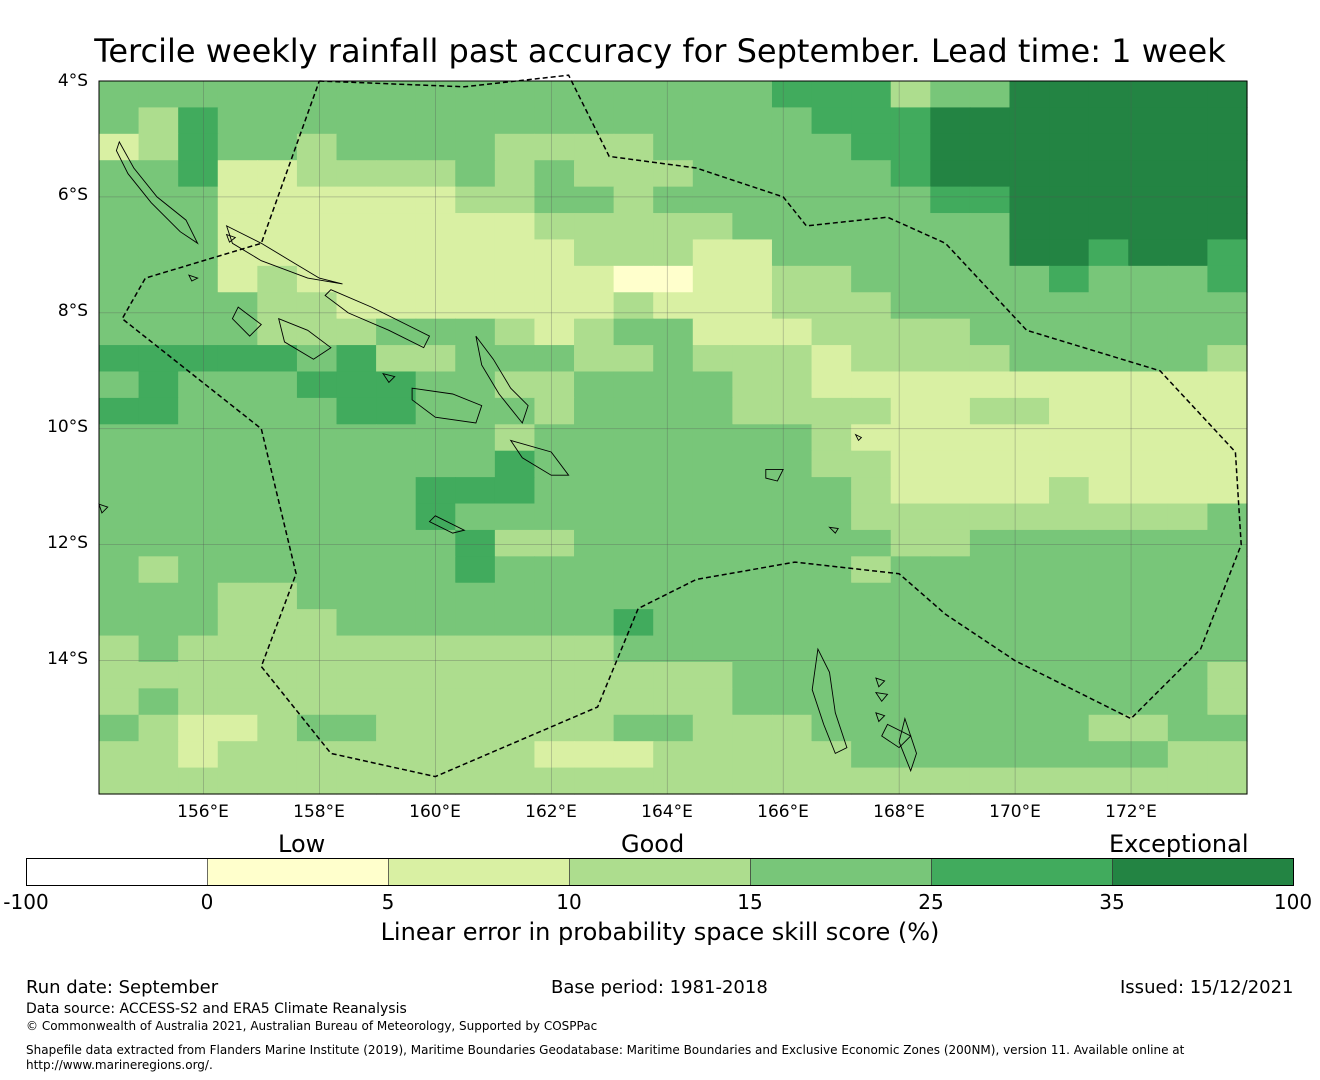  I want to click on colorbar-tick: 15, so click(750, 902).